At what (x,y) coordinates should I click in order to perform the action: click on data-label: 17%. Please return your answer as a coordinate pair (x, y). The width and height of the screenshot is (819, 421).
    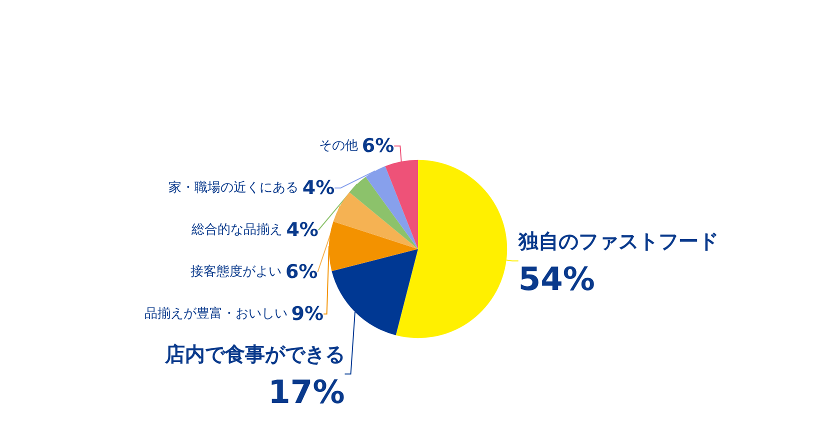
    Looking at the image, I should click on (306, 392).